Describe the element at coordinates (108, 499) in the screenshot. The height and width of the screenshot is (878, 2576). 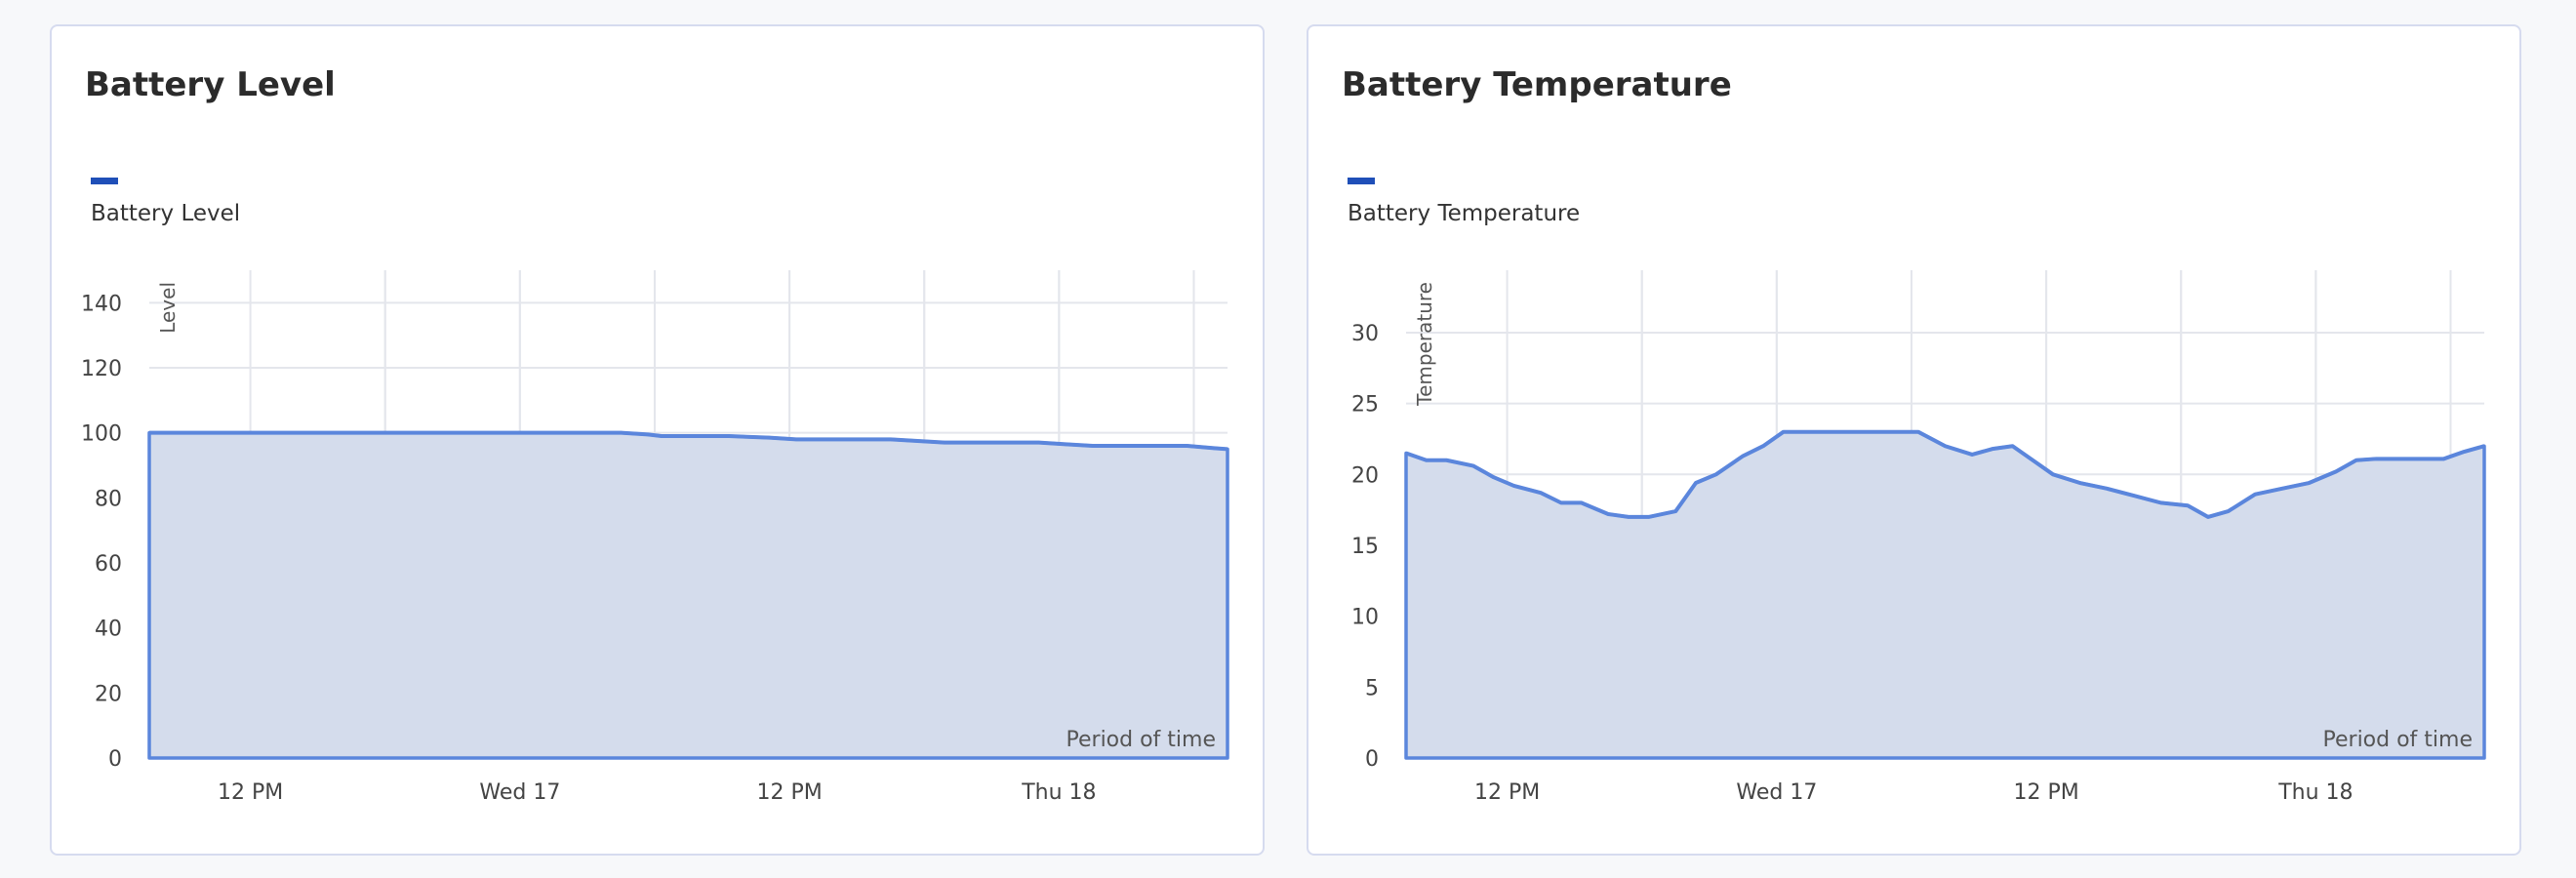
I see `y-tick-label: 80` at that location.